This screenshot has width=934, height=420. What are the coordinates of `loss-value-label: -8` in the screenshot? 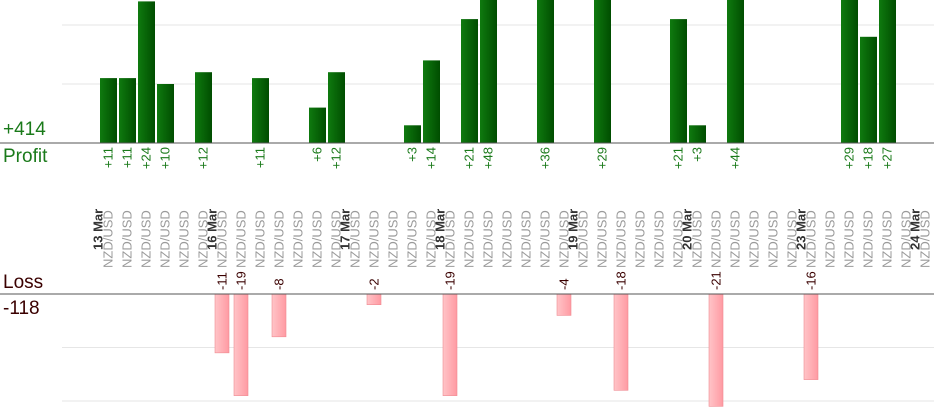 It's located at (279, 284).